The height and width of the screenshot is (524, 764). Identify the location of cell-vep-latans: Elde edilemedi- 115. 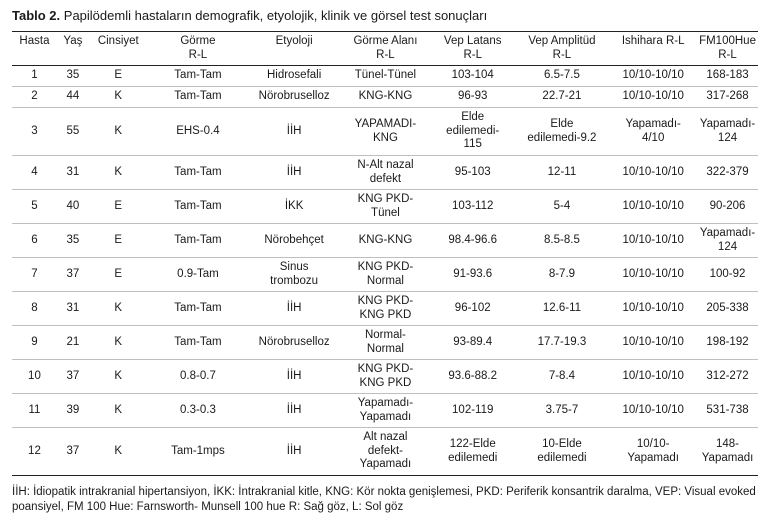
(473, 131).